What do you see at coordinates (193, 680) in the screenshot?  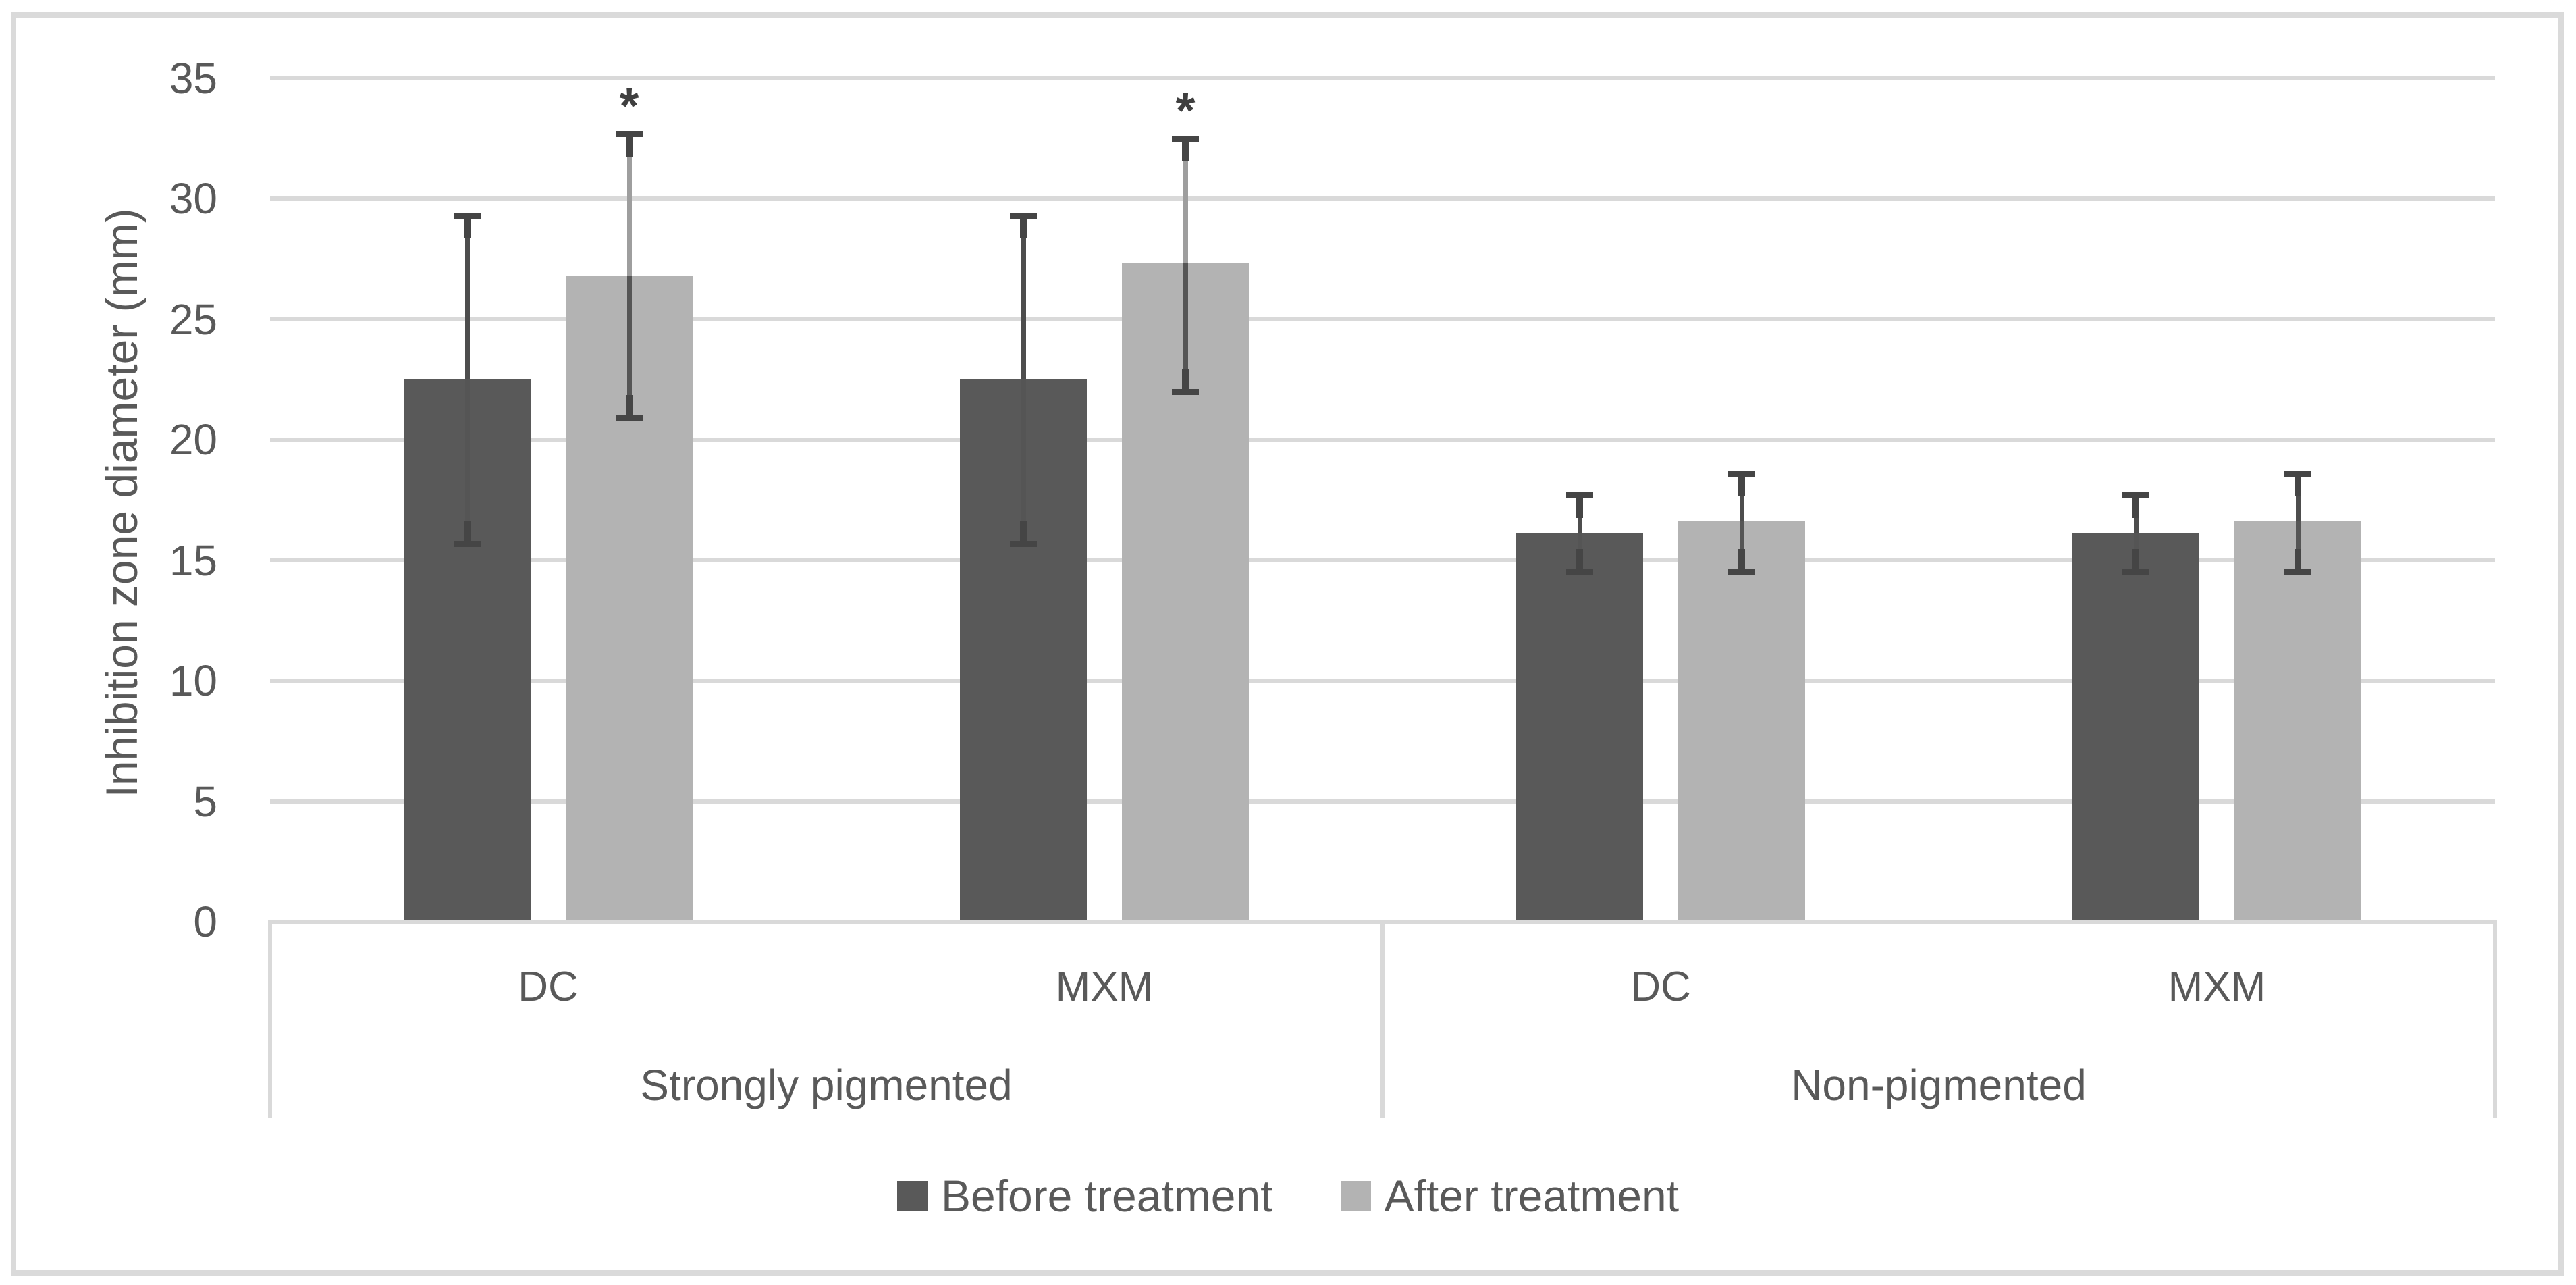 I see `y-tick-label: 10` at bounding box center [193, 680].